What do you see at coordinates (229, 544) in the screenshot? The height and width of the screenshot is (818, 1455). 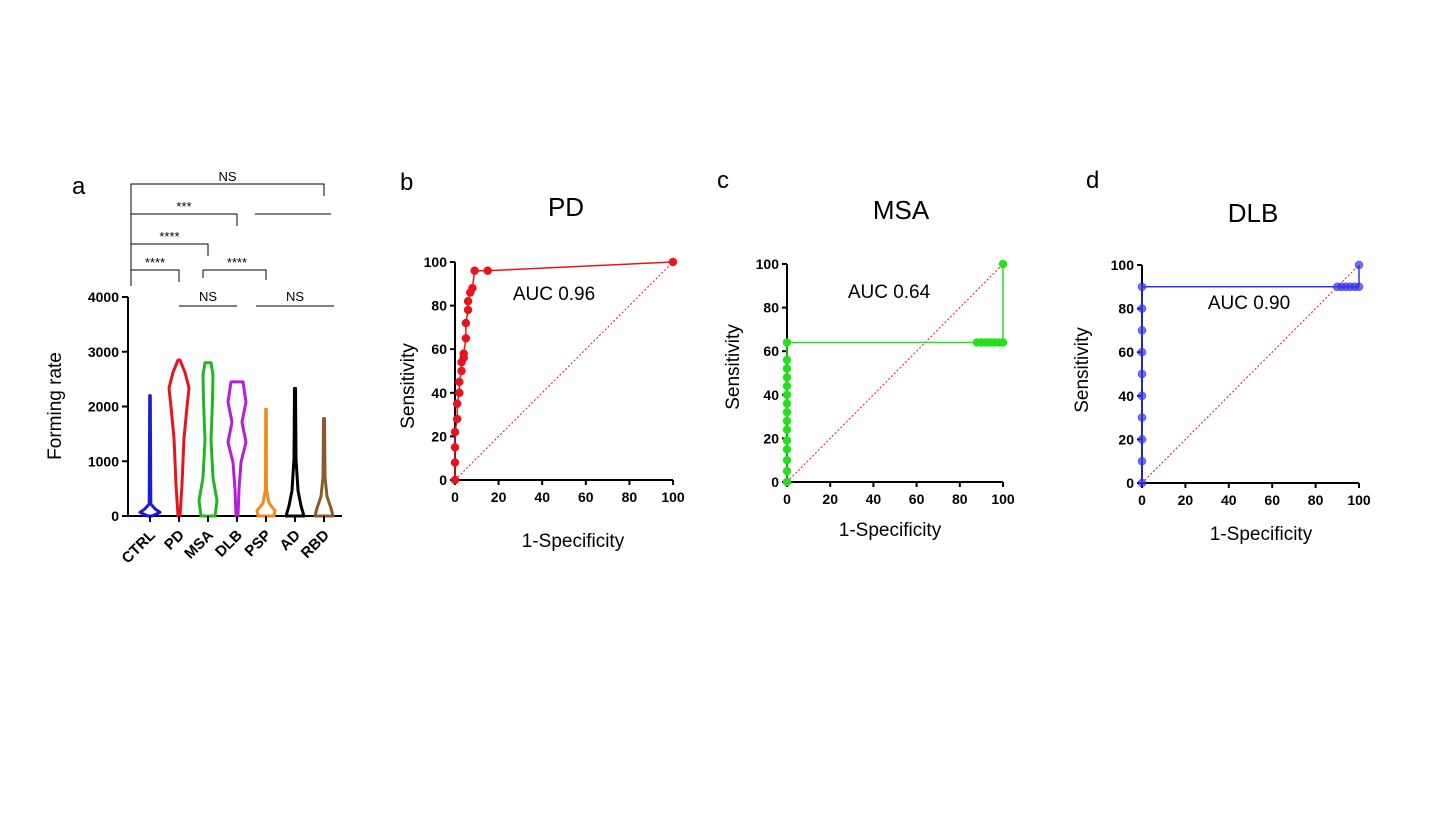 I see `category-label: DLB` at bounding box center [229, 544].